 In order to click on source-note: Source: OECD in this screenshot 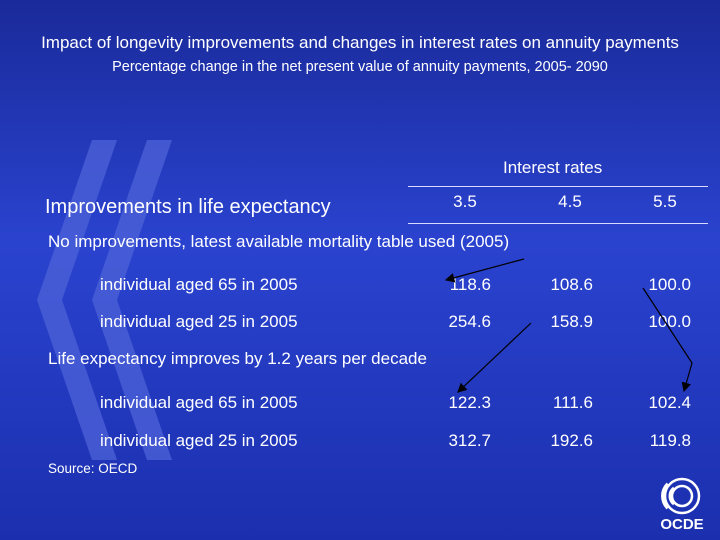, I will do `click(93, 468)`.